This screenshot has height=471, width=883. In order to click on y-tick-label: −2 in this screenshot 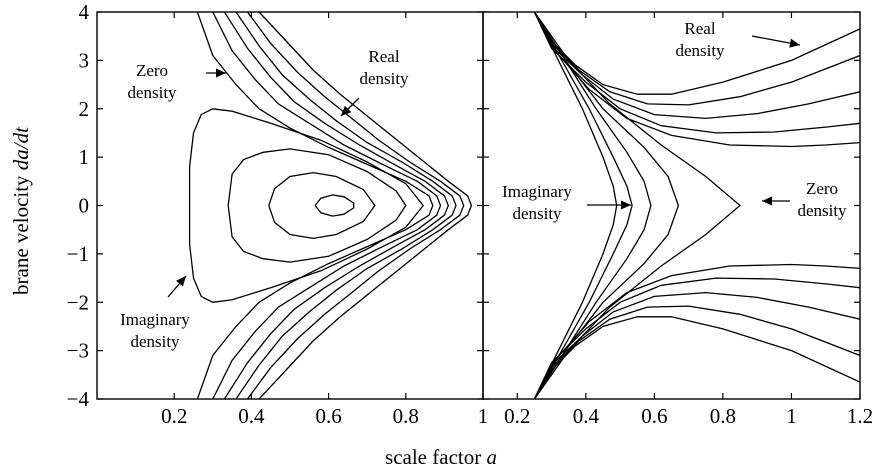, I will do `click(78, 302)`.